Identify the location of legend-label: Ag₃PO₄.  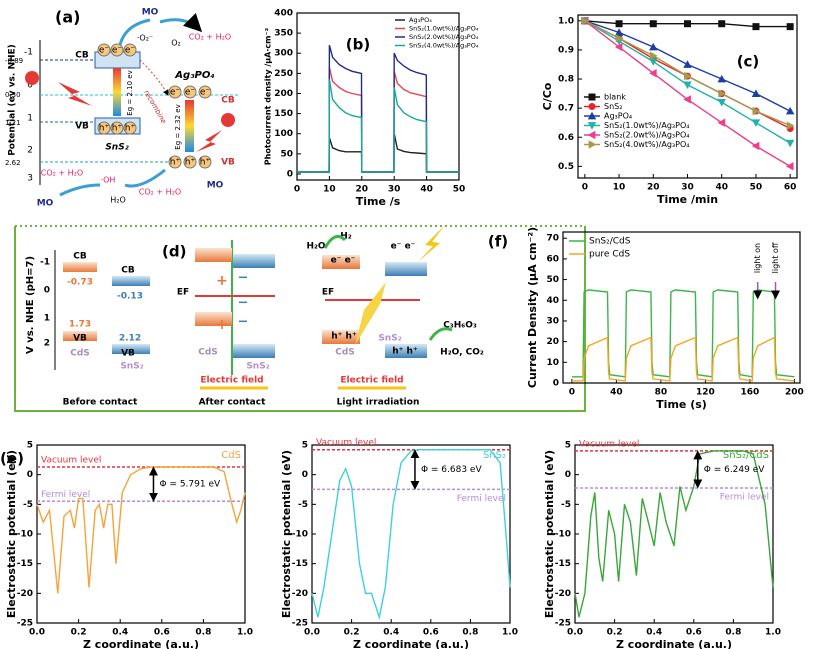
(420, 20).